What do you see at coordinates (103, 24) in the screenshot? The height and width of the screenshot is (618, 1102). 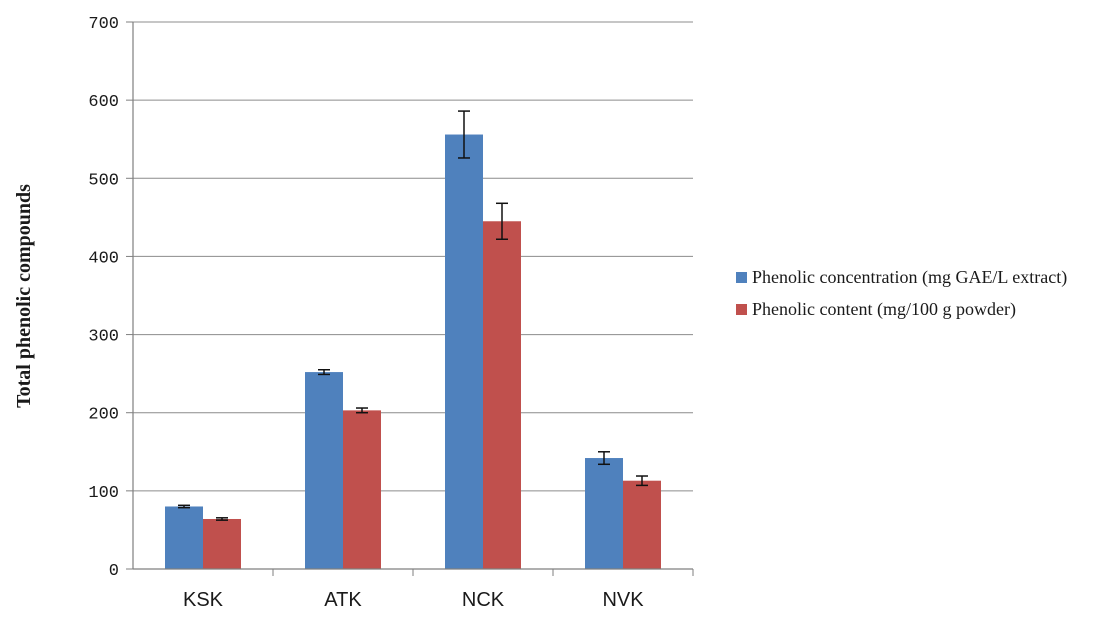 I see `y-tick-label: 700` at bounding box center [103, 24].